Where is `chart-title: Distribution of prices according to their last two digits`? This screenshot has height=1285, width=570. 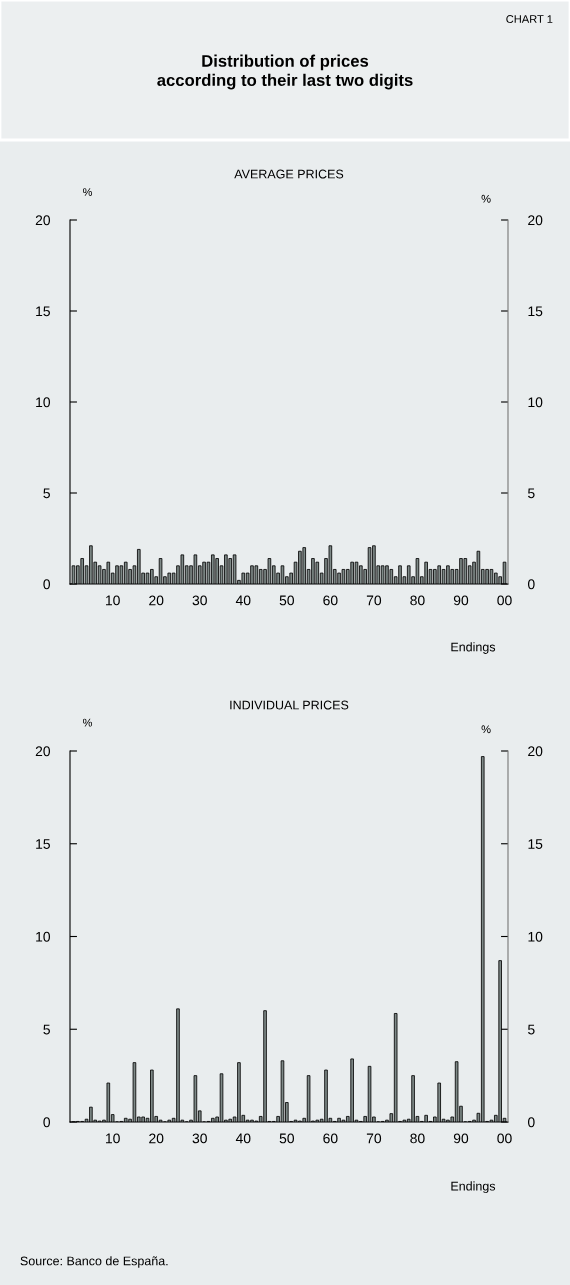
chart-title: Distribution of prices according to their last two digits is located at coordinates (285, 72).